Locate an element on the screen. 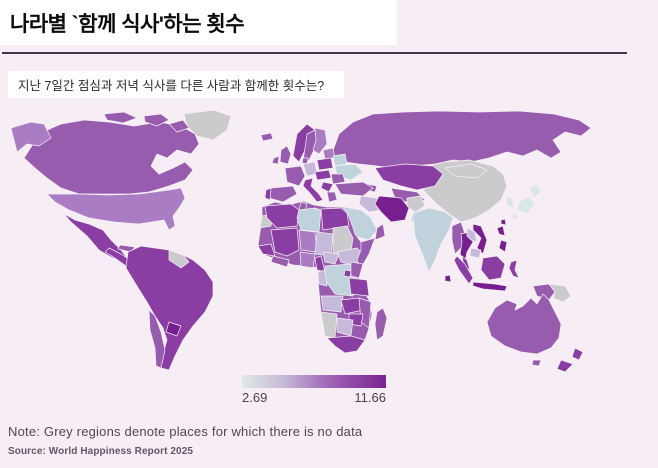 The height and width of the screenshot is (468, 658). color-scale-legend: 2.69 11.66 is located at coordinates (314, 390).